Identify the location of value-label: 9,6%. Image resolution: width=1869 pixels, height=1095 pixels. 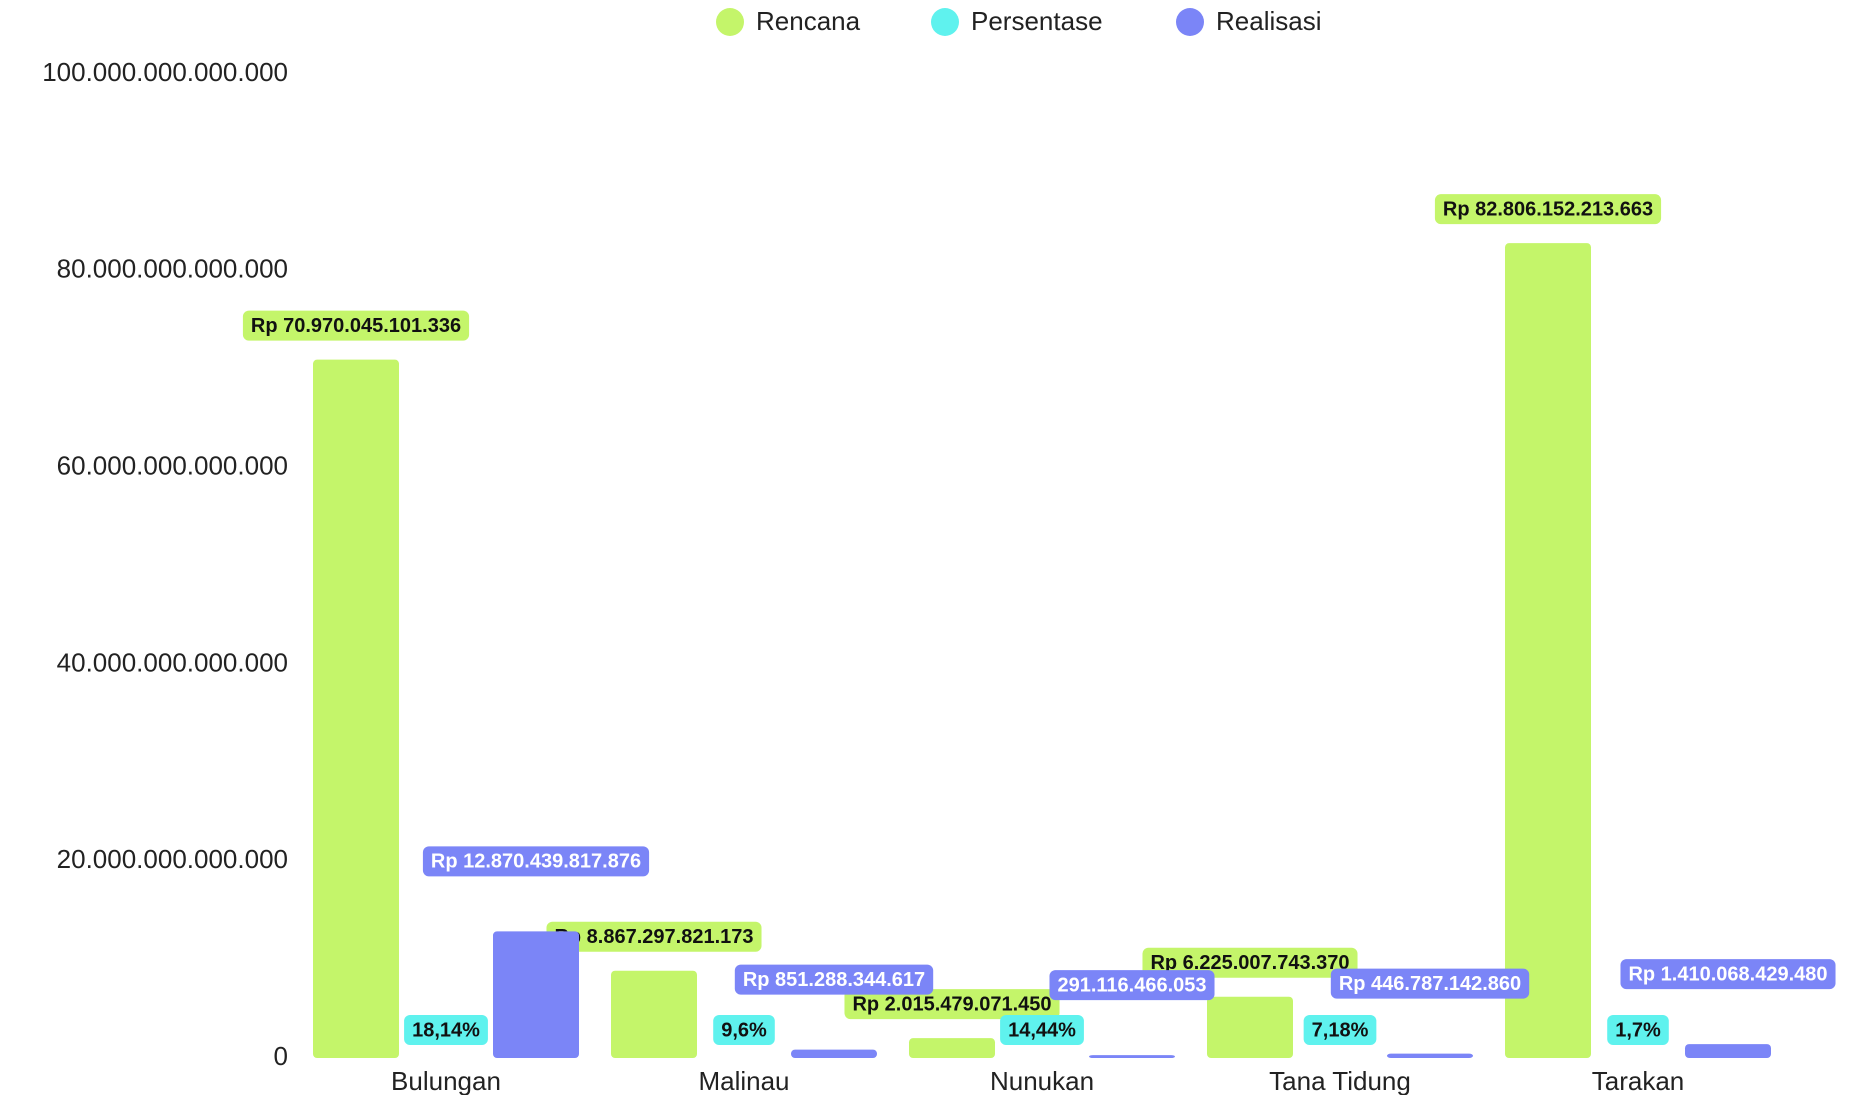
(744, 1030).